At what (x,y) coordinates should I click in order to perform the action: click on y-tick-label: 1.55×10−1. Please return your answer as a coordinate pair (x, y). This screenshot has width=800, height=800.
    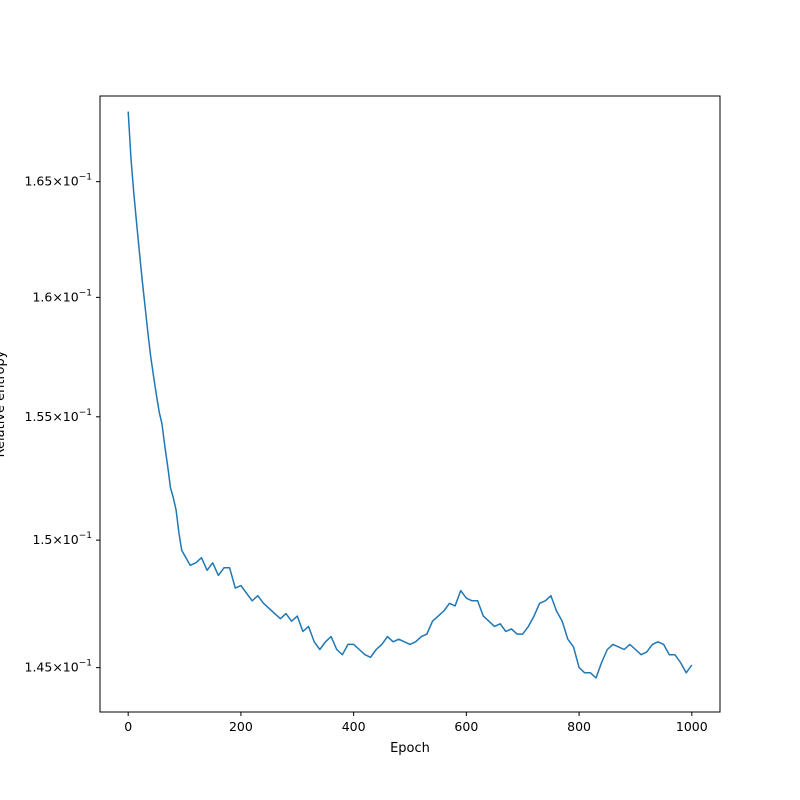
    Looking at the image, I should click on (59, 416).